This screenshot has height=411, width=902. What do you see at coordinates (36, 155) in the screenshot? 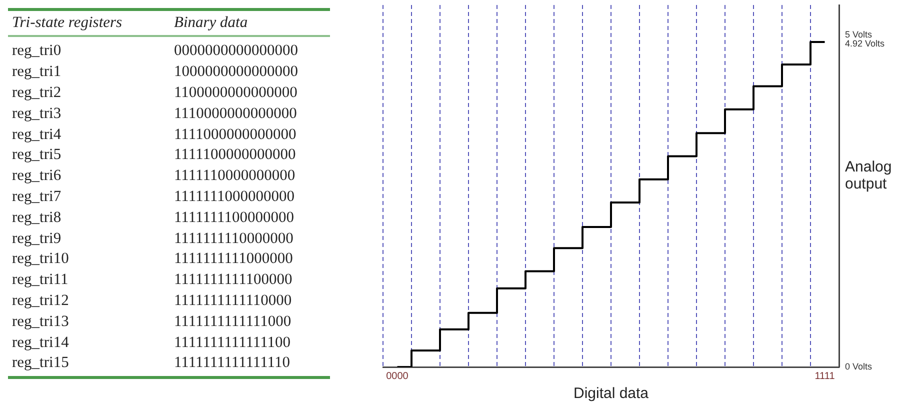
I see `text: reg_tri5` at bounding box center [36, 155].